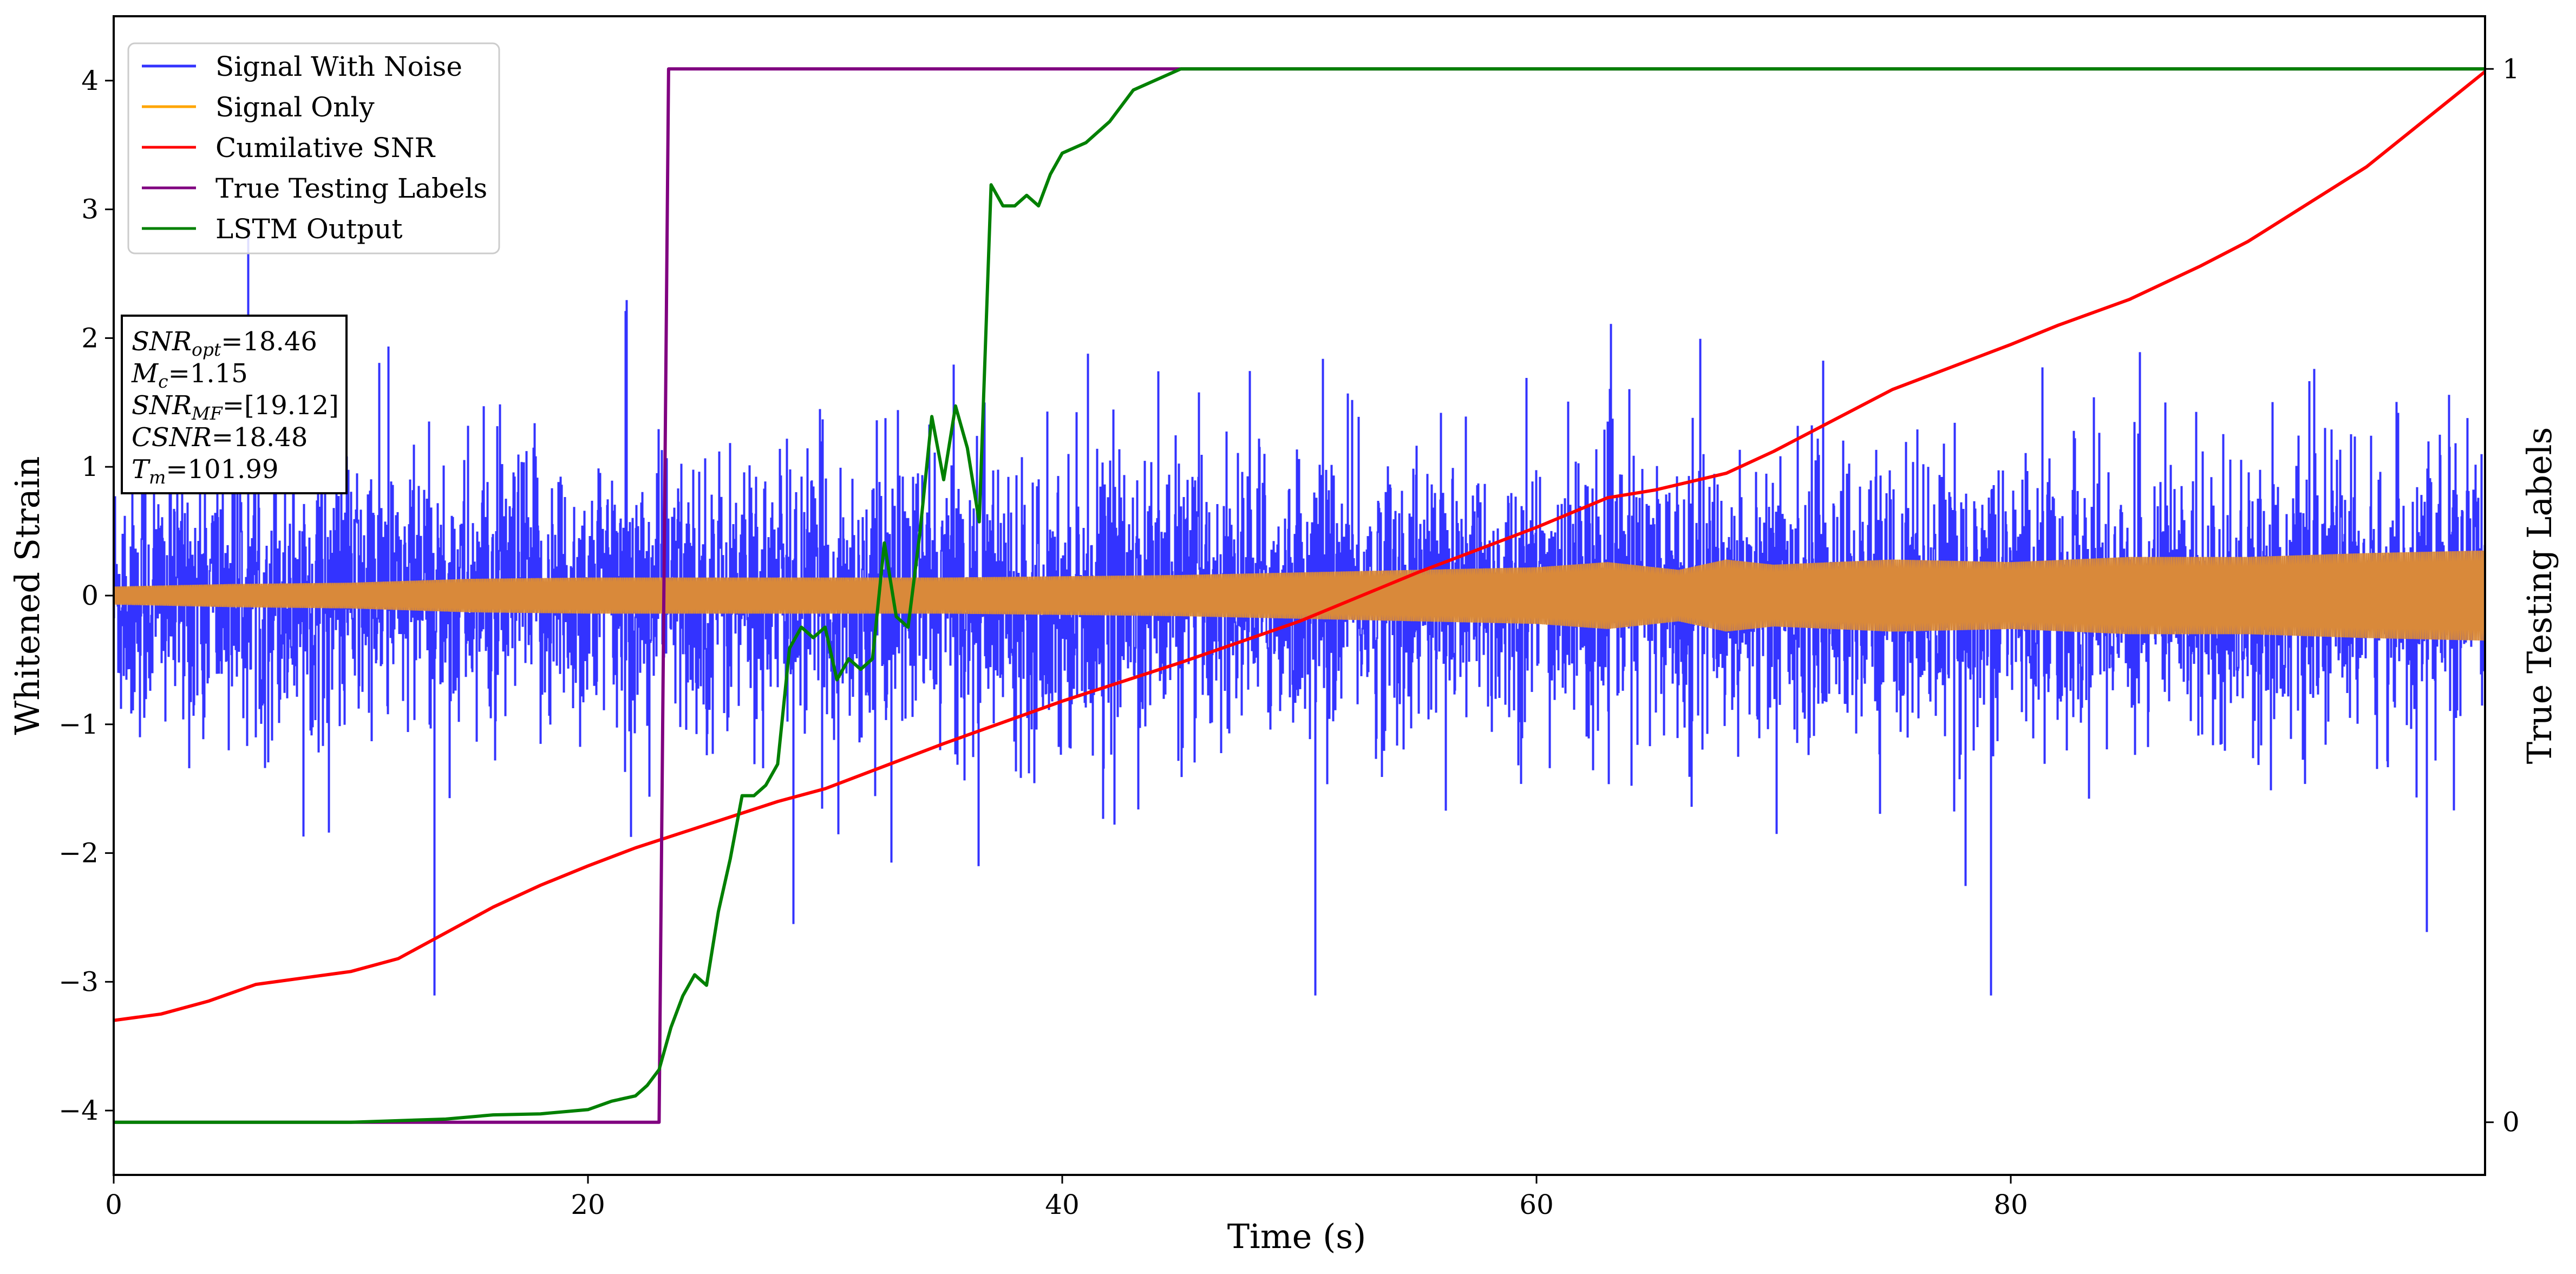 This screenshot has height=1274, width=2576. What do you see at coordinates (90, 338) in the screenshot?
I see `y-tick-label: 2` at bounding box center [90, 338].